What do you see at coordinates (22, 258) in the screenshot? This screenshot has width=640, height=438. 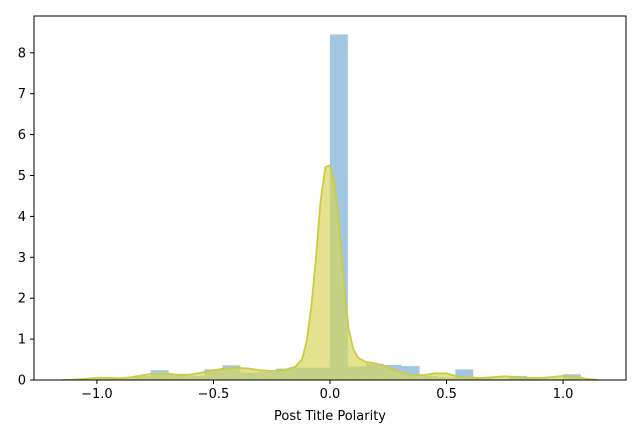 I see `y-tick-label: 3` at bounding box center [22, 258].